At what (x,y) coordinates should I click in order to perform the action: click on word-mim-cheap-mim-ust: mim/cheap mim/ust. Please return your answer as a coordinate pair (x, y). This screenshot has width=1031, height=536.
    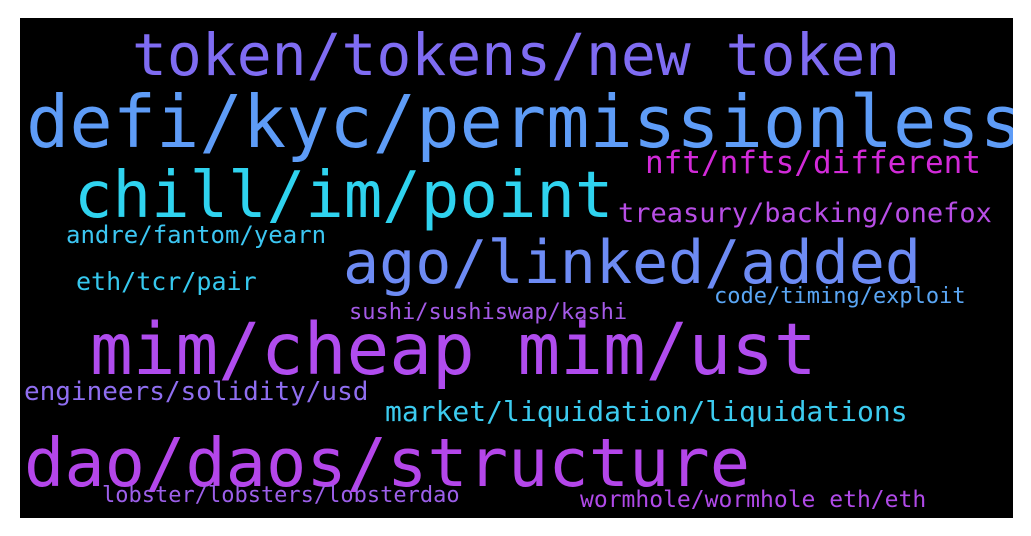
    Looking at the image, I should click on (453, 349).